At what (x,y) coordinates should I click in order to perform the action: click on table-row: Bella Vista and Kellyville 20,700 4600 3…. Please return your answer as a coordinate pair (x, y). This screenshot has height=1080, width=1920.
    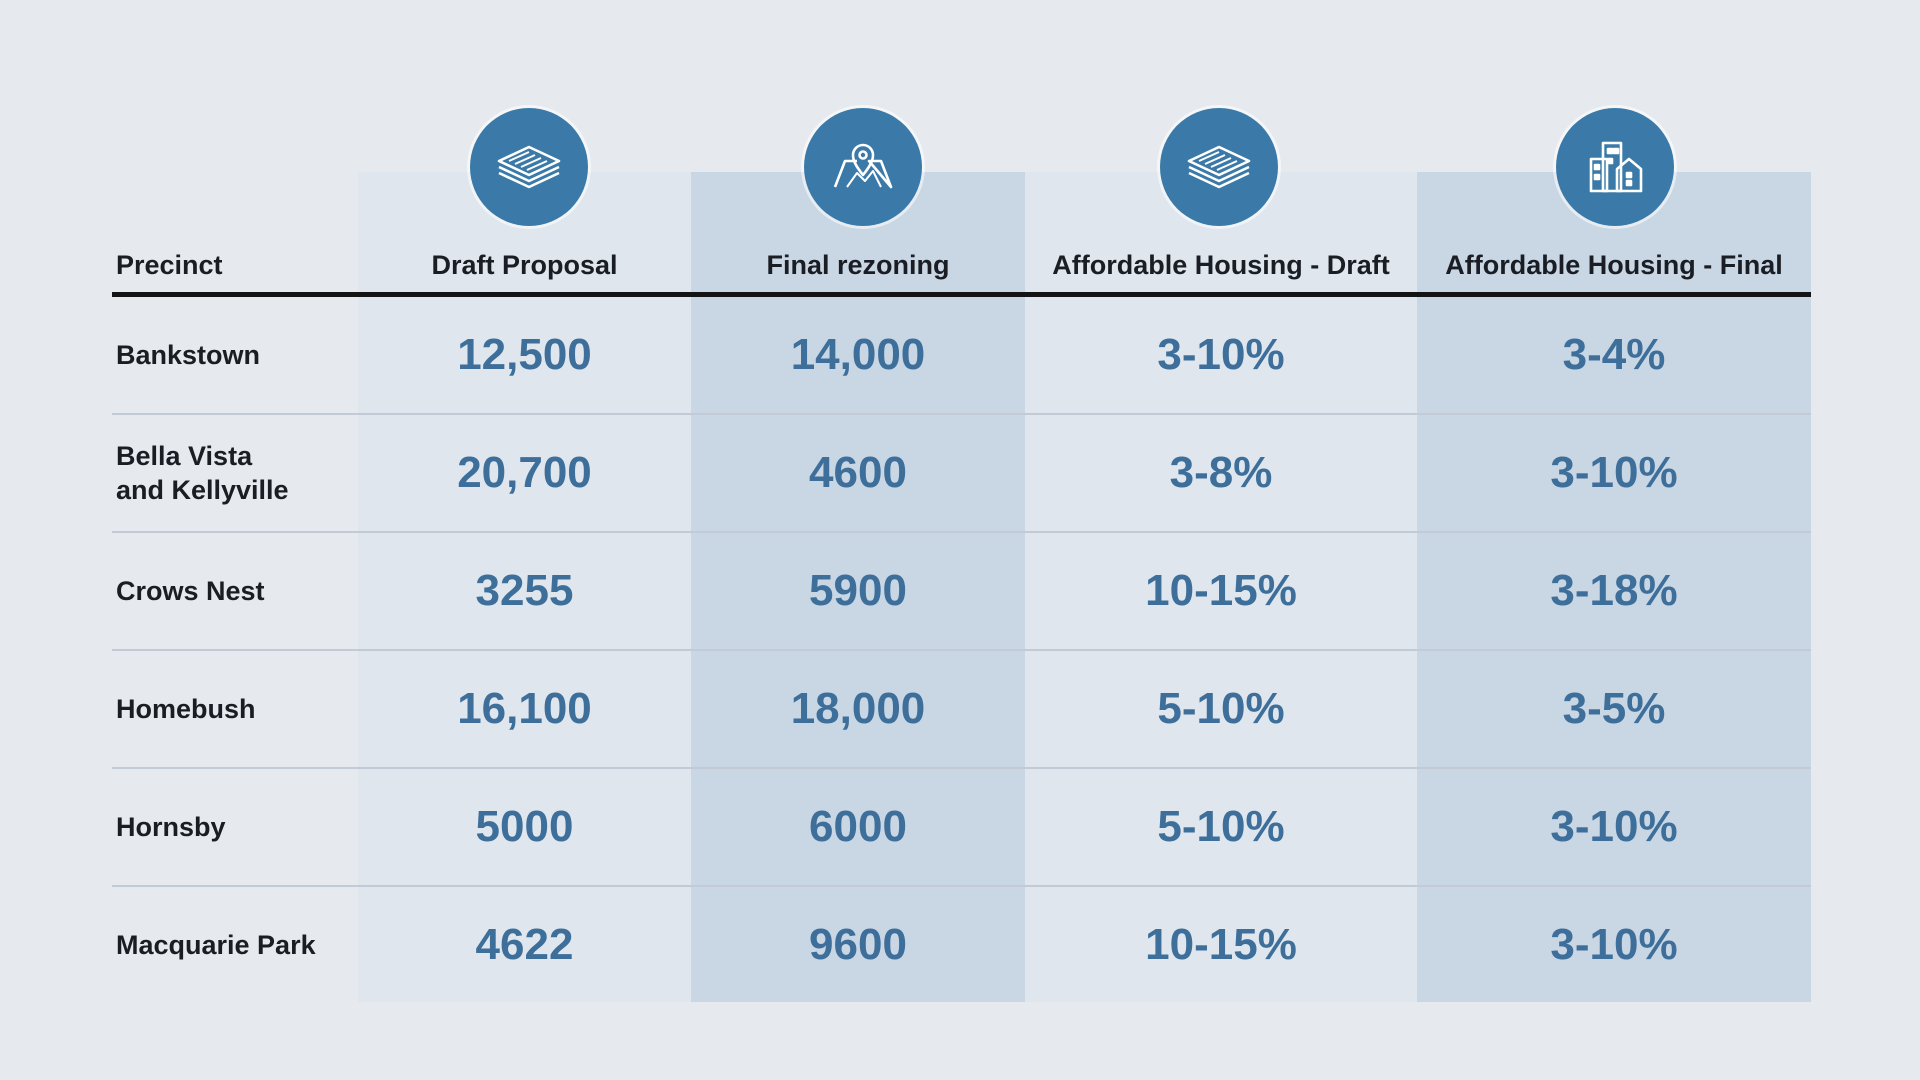
    Looking at the image, I should click on (961, 474).